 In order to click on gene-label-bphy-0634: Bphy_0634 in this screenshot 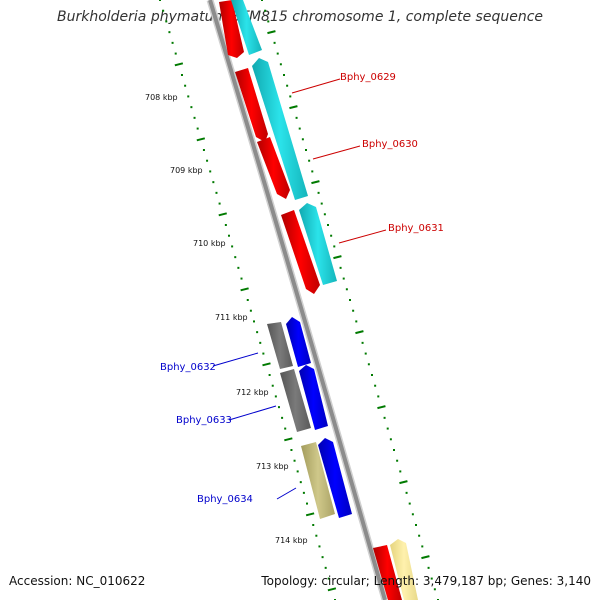, I will do `click(225, 499)`.